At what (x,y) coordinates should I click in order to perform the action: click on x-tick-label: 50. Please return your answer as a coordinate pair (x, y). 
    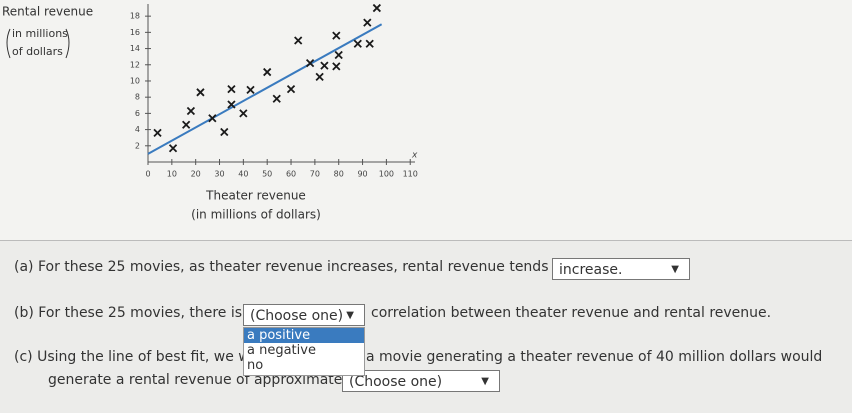
    Looking at the image, I should click on (267, 174).